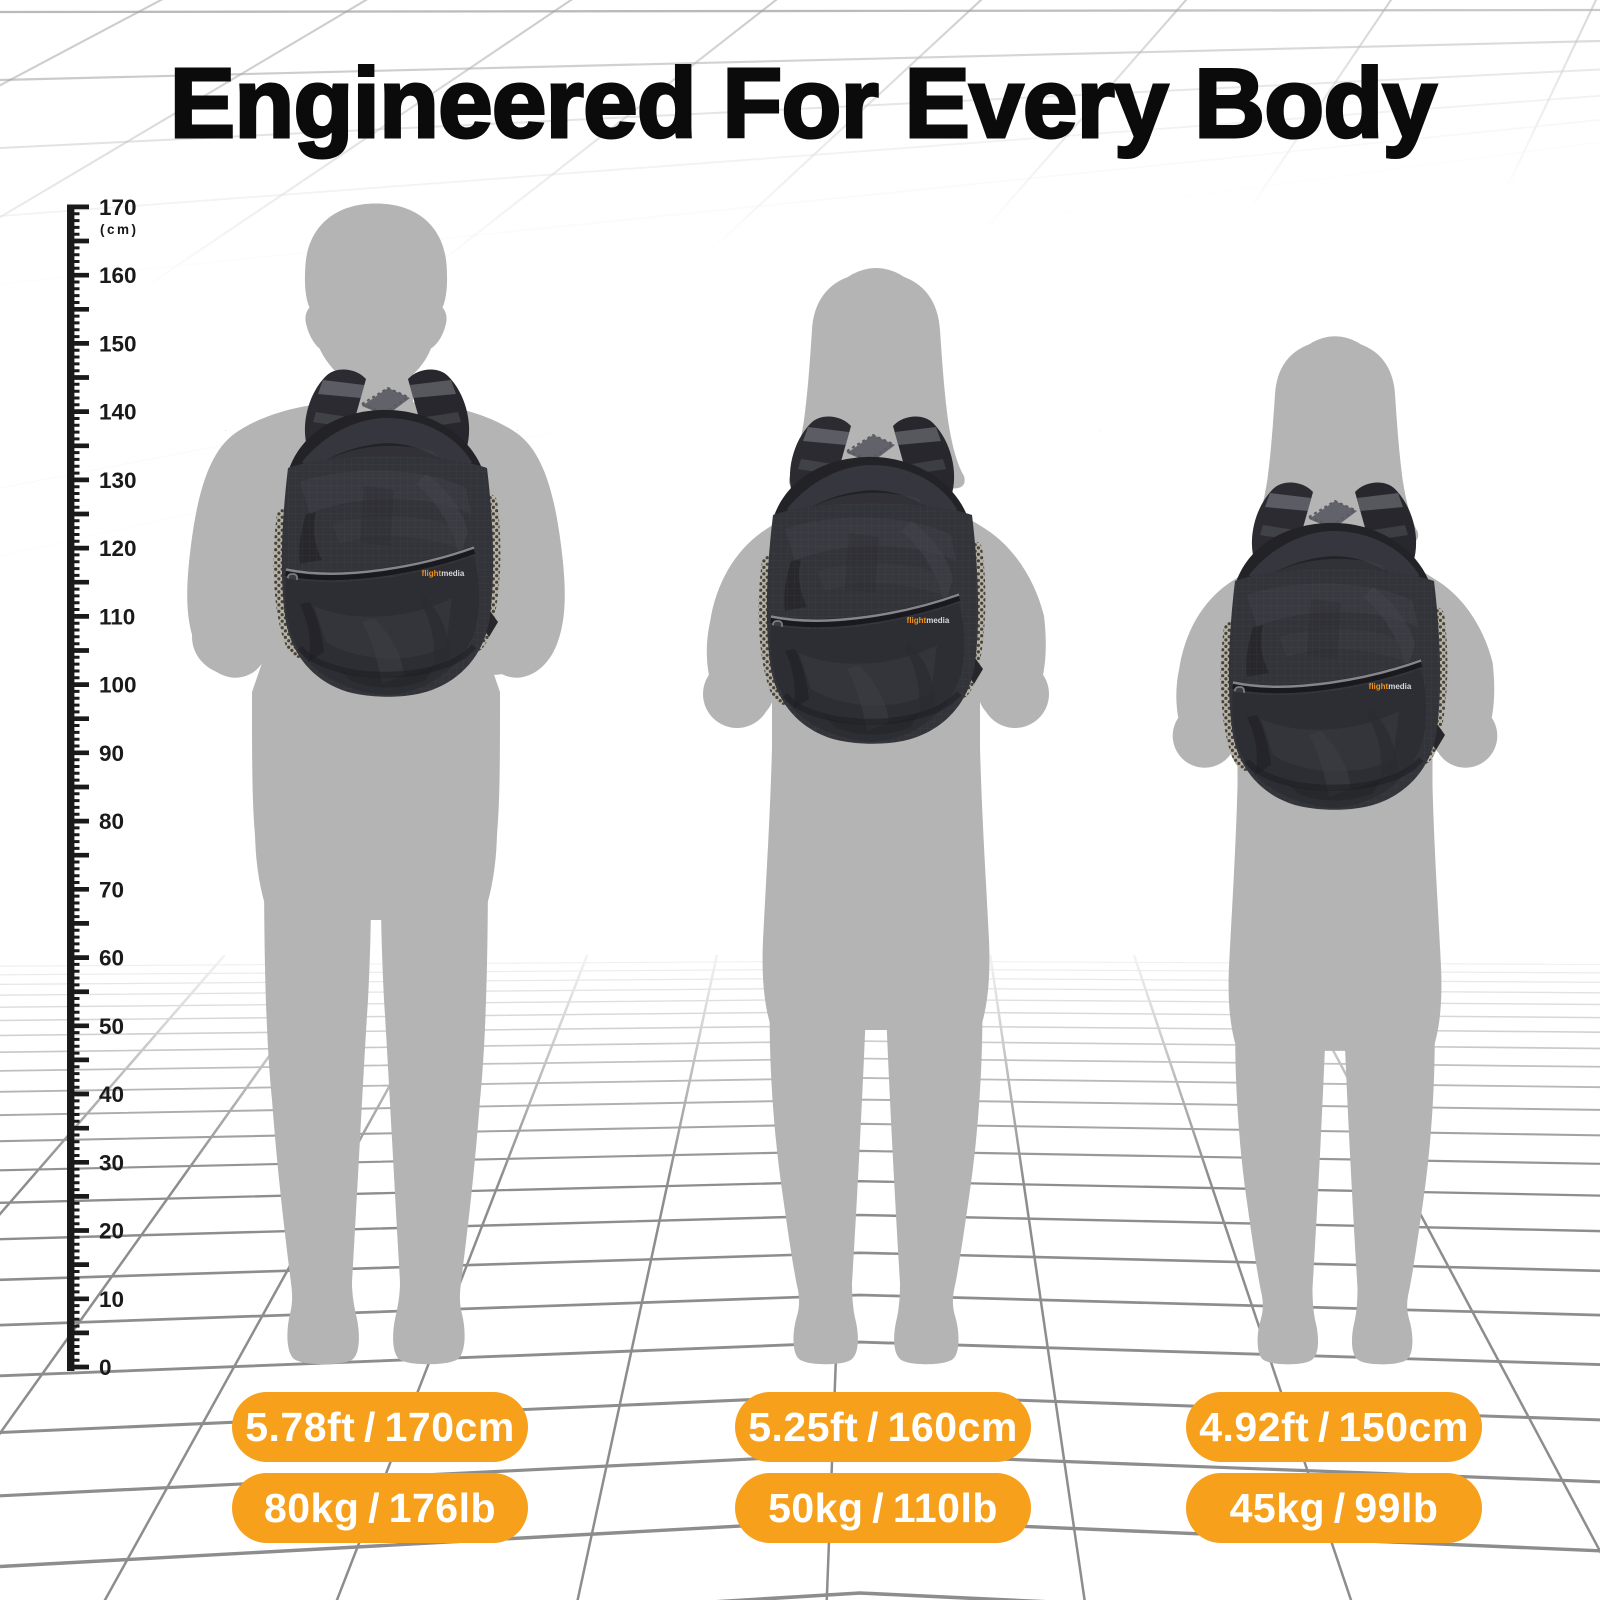 This screenshot has height=1600, width=1600. What do you see at coordinates (111, 821) in the screenshot?
I see `svg-text: 80` at bounding box center [111, 821].